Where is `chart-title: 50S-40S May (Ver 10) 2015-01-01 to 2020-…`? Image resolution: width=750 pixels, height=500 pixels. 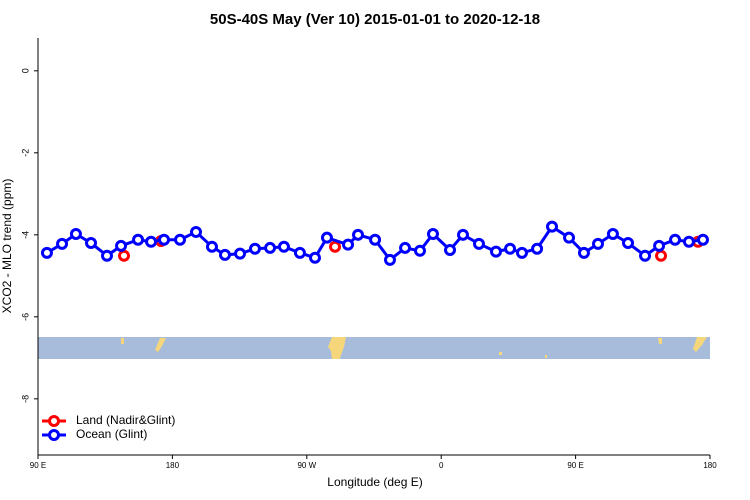 chart-title: 50S-40S May (Ver 10) 2015-01-01 to 2020-… is located at coordinates (375, 19).